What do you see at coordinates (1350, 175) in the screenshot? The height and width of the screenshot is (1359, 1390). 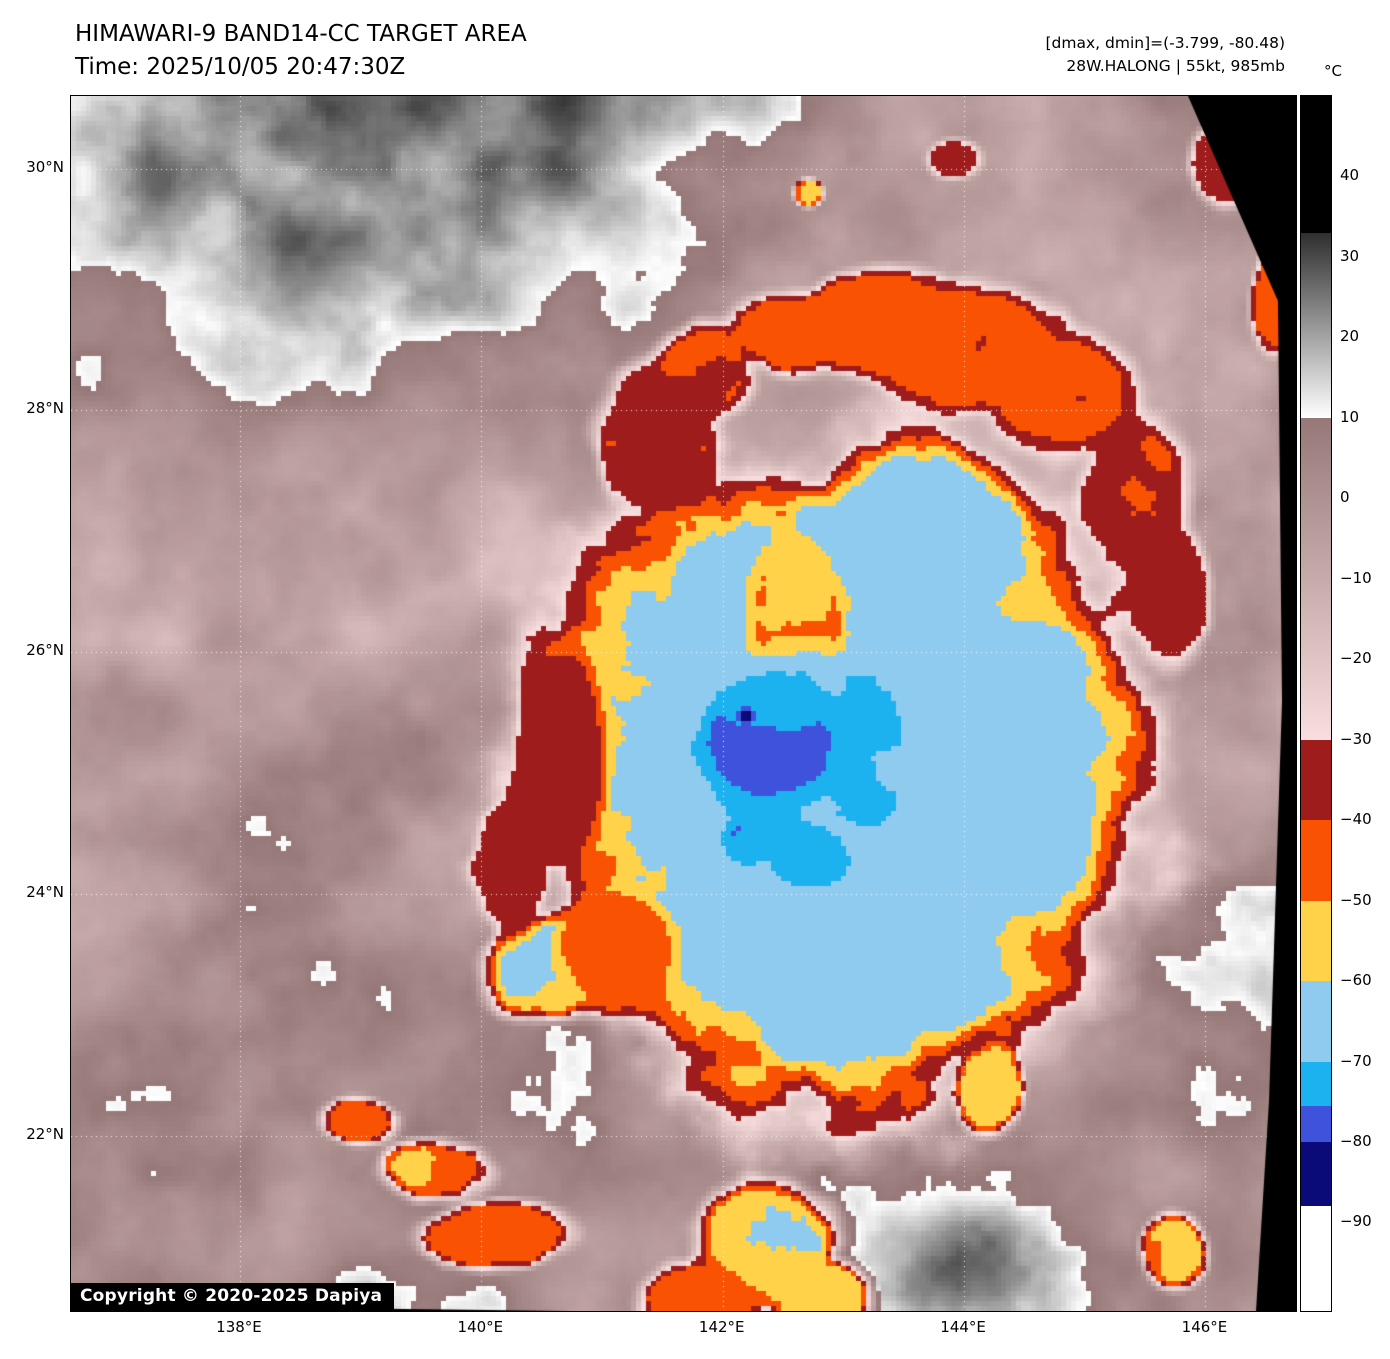 I see `colorbar-tick-label: 40` at bounding box center [1350, 175].